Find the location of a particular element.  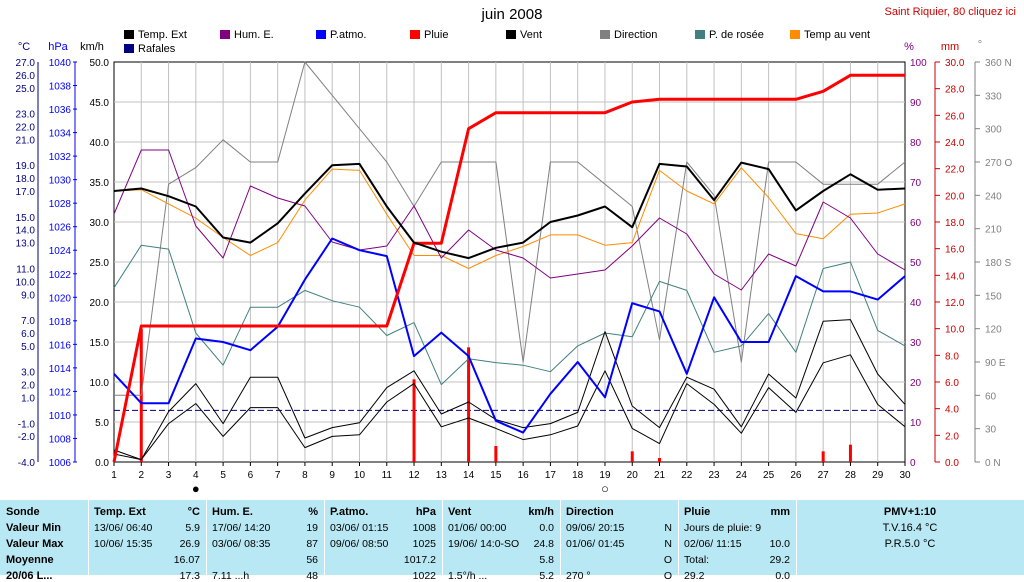

tick-label-pressure: 1026 is located at coordinates (60, 228).